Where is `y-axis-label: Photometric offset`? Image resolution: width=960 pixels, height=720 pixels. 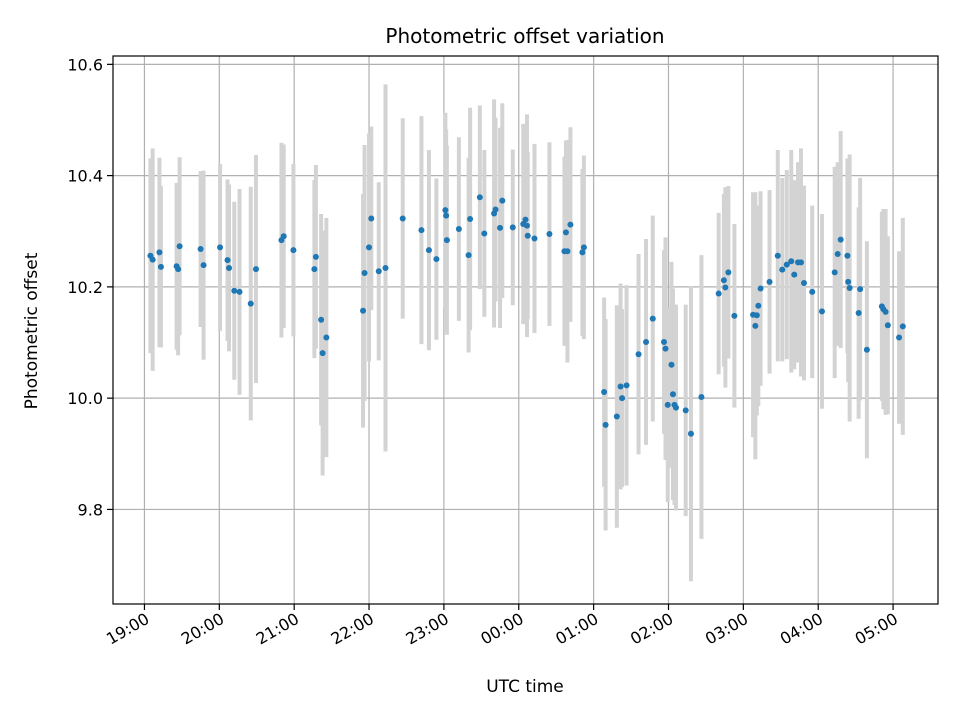
y-axis-label: Photometric offset is located at coordinates (32, 330).